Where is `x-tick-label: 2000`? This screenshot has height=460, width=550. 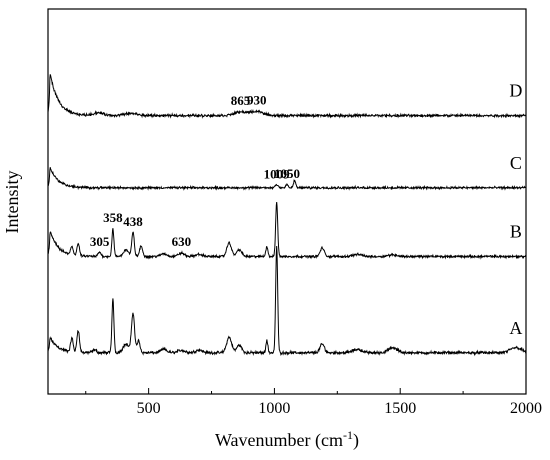 x-tick-label: 2000 is located at coordinates (526, 408).